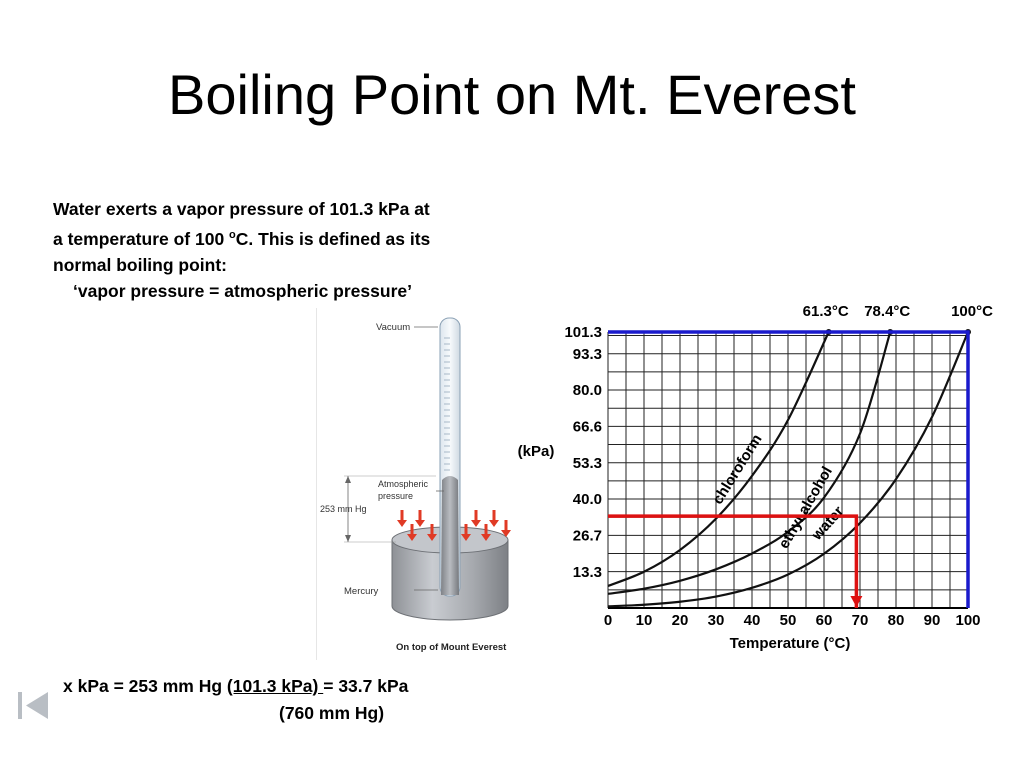  Describe the element at coordinates (972, 311) in the screenshot. I see `top-temperature-label: 100°C` at that location.